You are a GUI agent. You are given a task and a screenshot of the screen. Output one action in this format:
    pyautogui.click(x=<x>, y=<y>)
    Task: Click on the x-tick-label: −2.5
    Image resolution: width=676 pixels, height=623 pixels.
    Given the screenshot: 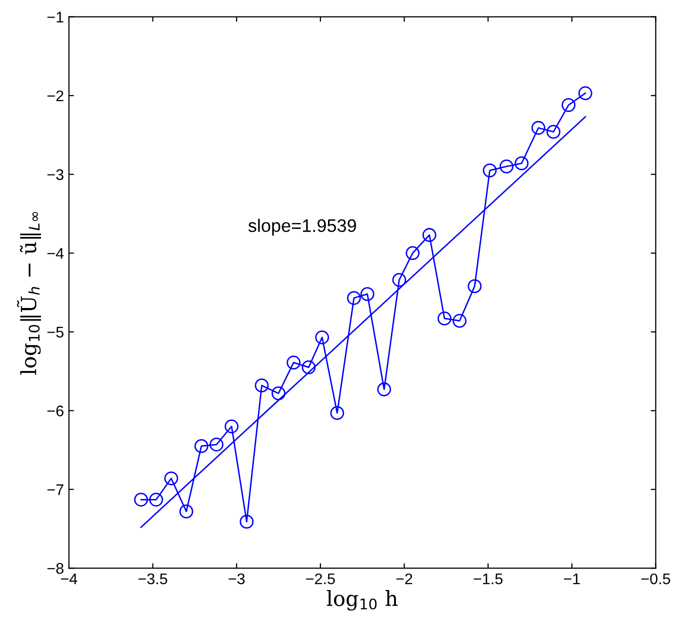 What is the action you would take?
    pyautogui.click(x=320, y=578)
    